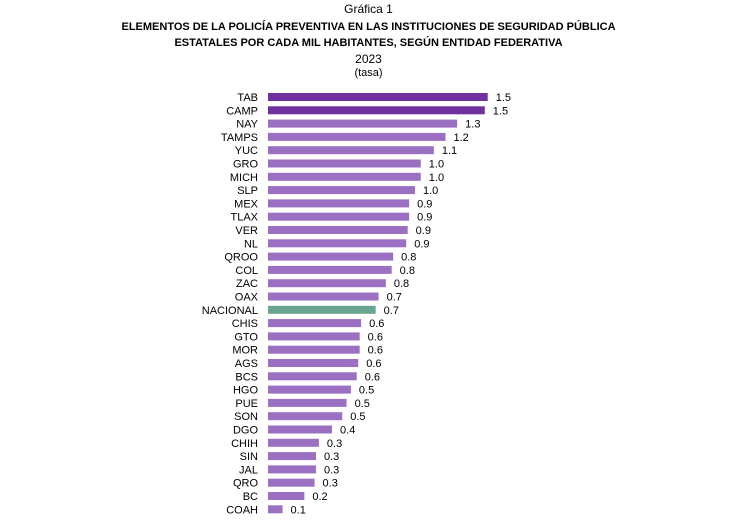  What do you see at coordinates (315, 323) in the screenshot?
I see `bar-chis` at bounding box center [315, 323].